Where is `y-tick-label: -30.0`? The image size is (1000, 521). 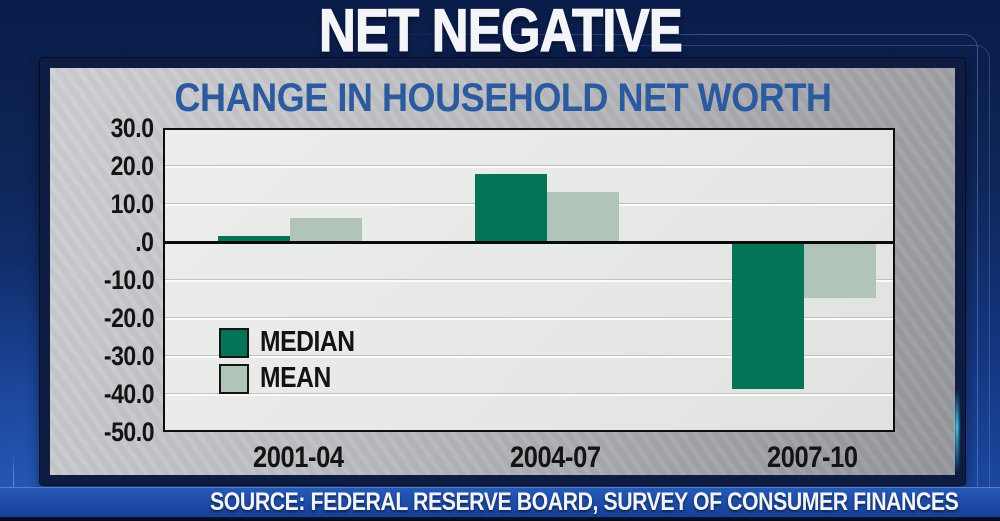 y-tick-label: -30.0 is located at coordinates (129, 356).